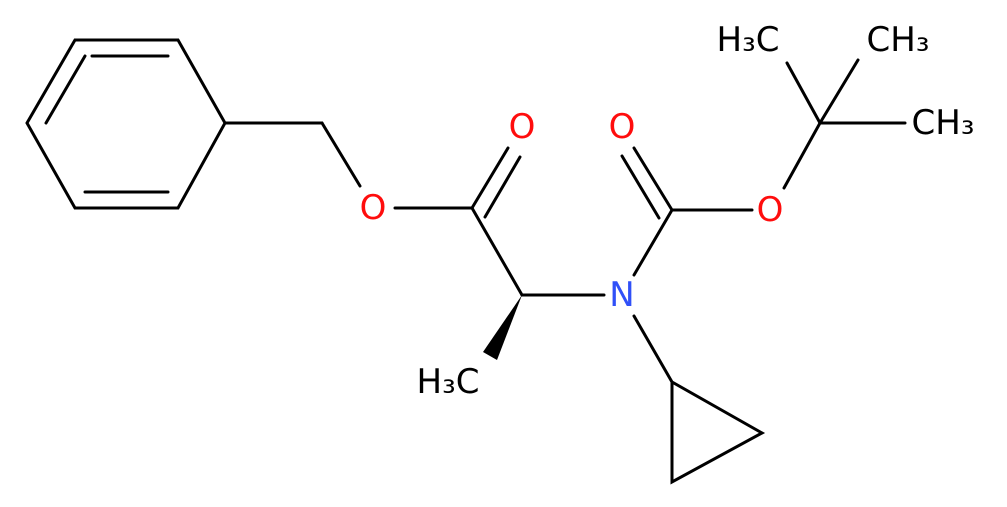 The image size is (1007, 507). Describe the element at coordinates (621, 295) in the screenshot. I see `atom-label: N` at that location.